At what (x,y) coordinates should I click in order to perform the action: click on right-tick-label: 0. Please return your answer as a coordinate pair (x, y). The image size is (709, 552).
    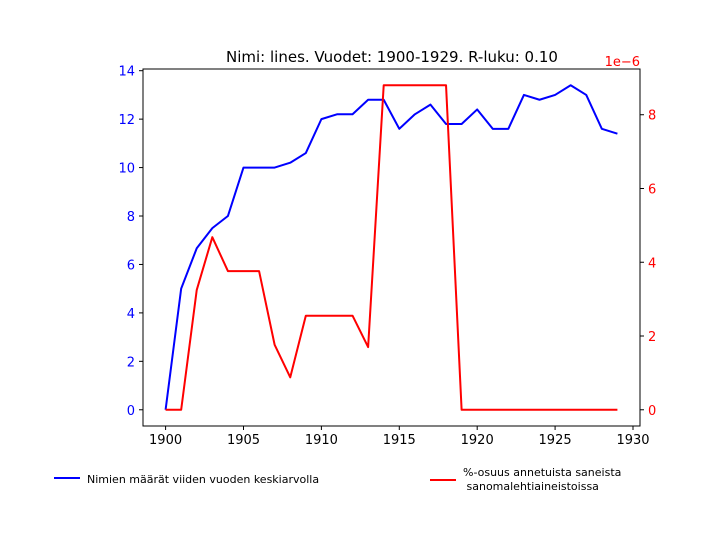
    Looking at the image, I should click on (652, 411).